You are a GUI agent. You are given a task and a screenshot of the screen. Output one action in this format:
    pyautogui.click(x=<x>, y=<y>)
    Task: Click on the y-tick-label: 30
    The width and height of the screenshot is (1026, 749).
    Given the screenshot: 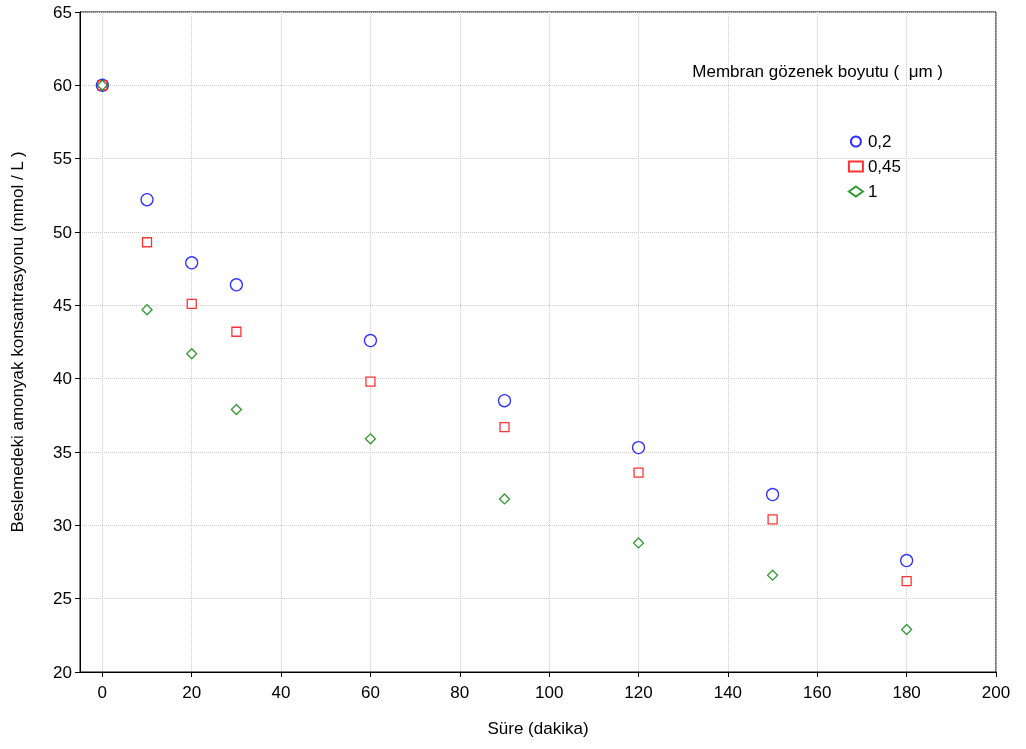 What is the action you would take?
    pyautogui.click(x=62, y=525)
    